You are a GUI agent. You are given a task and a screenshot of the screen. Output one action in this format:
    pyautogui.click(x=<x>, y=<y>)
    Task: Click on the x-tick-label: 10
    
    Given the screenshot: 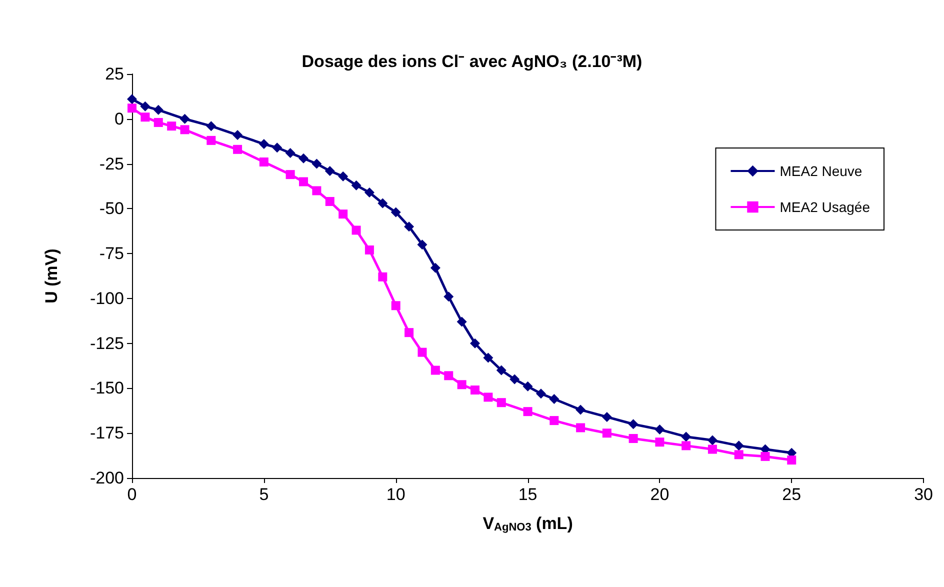 What is the action you would take?
    pyautogui.click(x=396, y=494)
    